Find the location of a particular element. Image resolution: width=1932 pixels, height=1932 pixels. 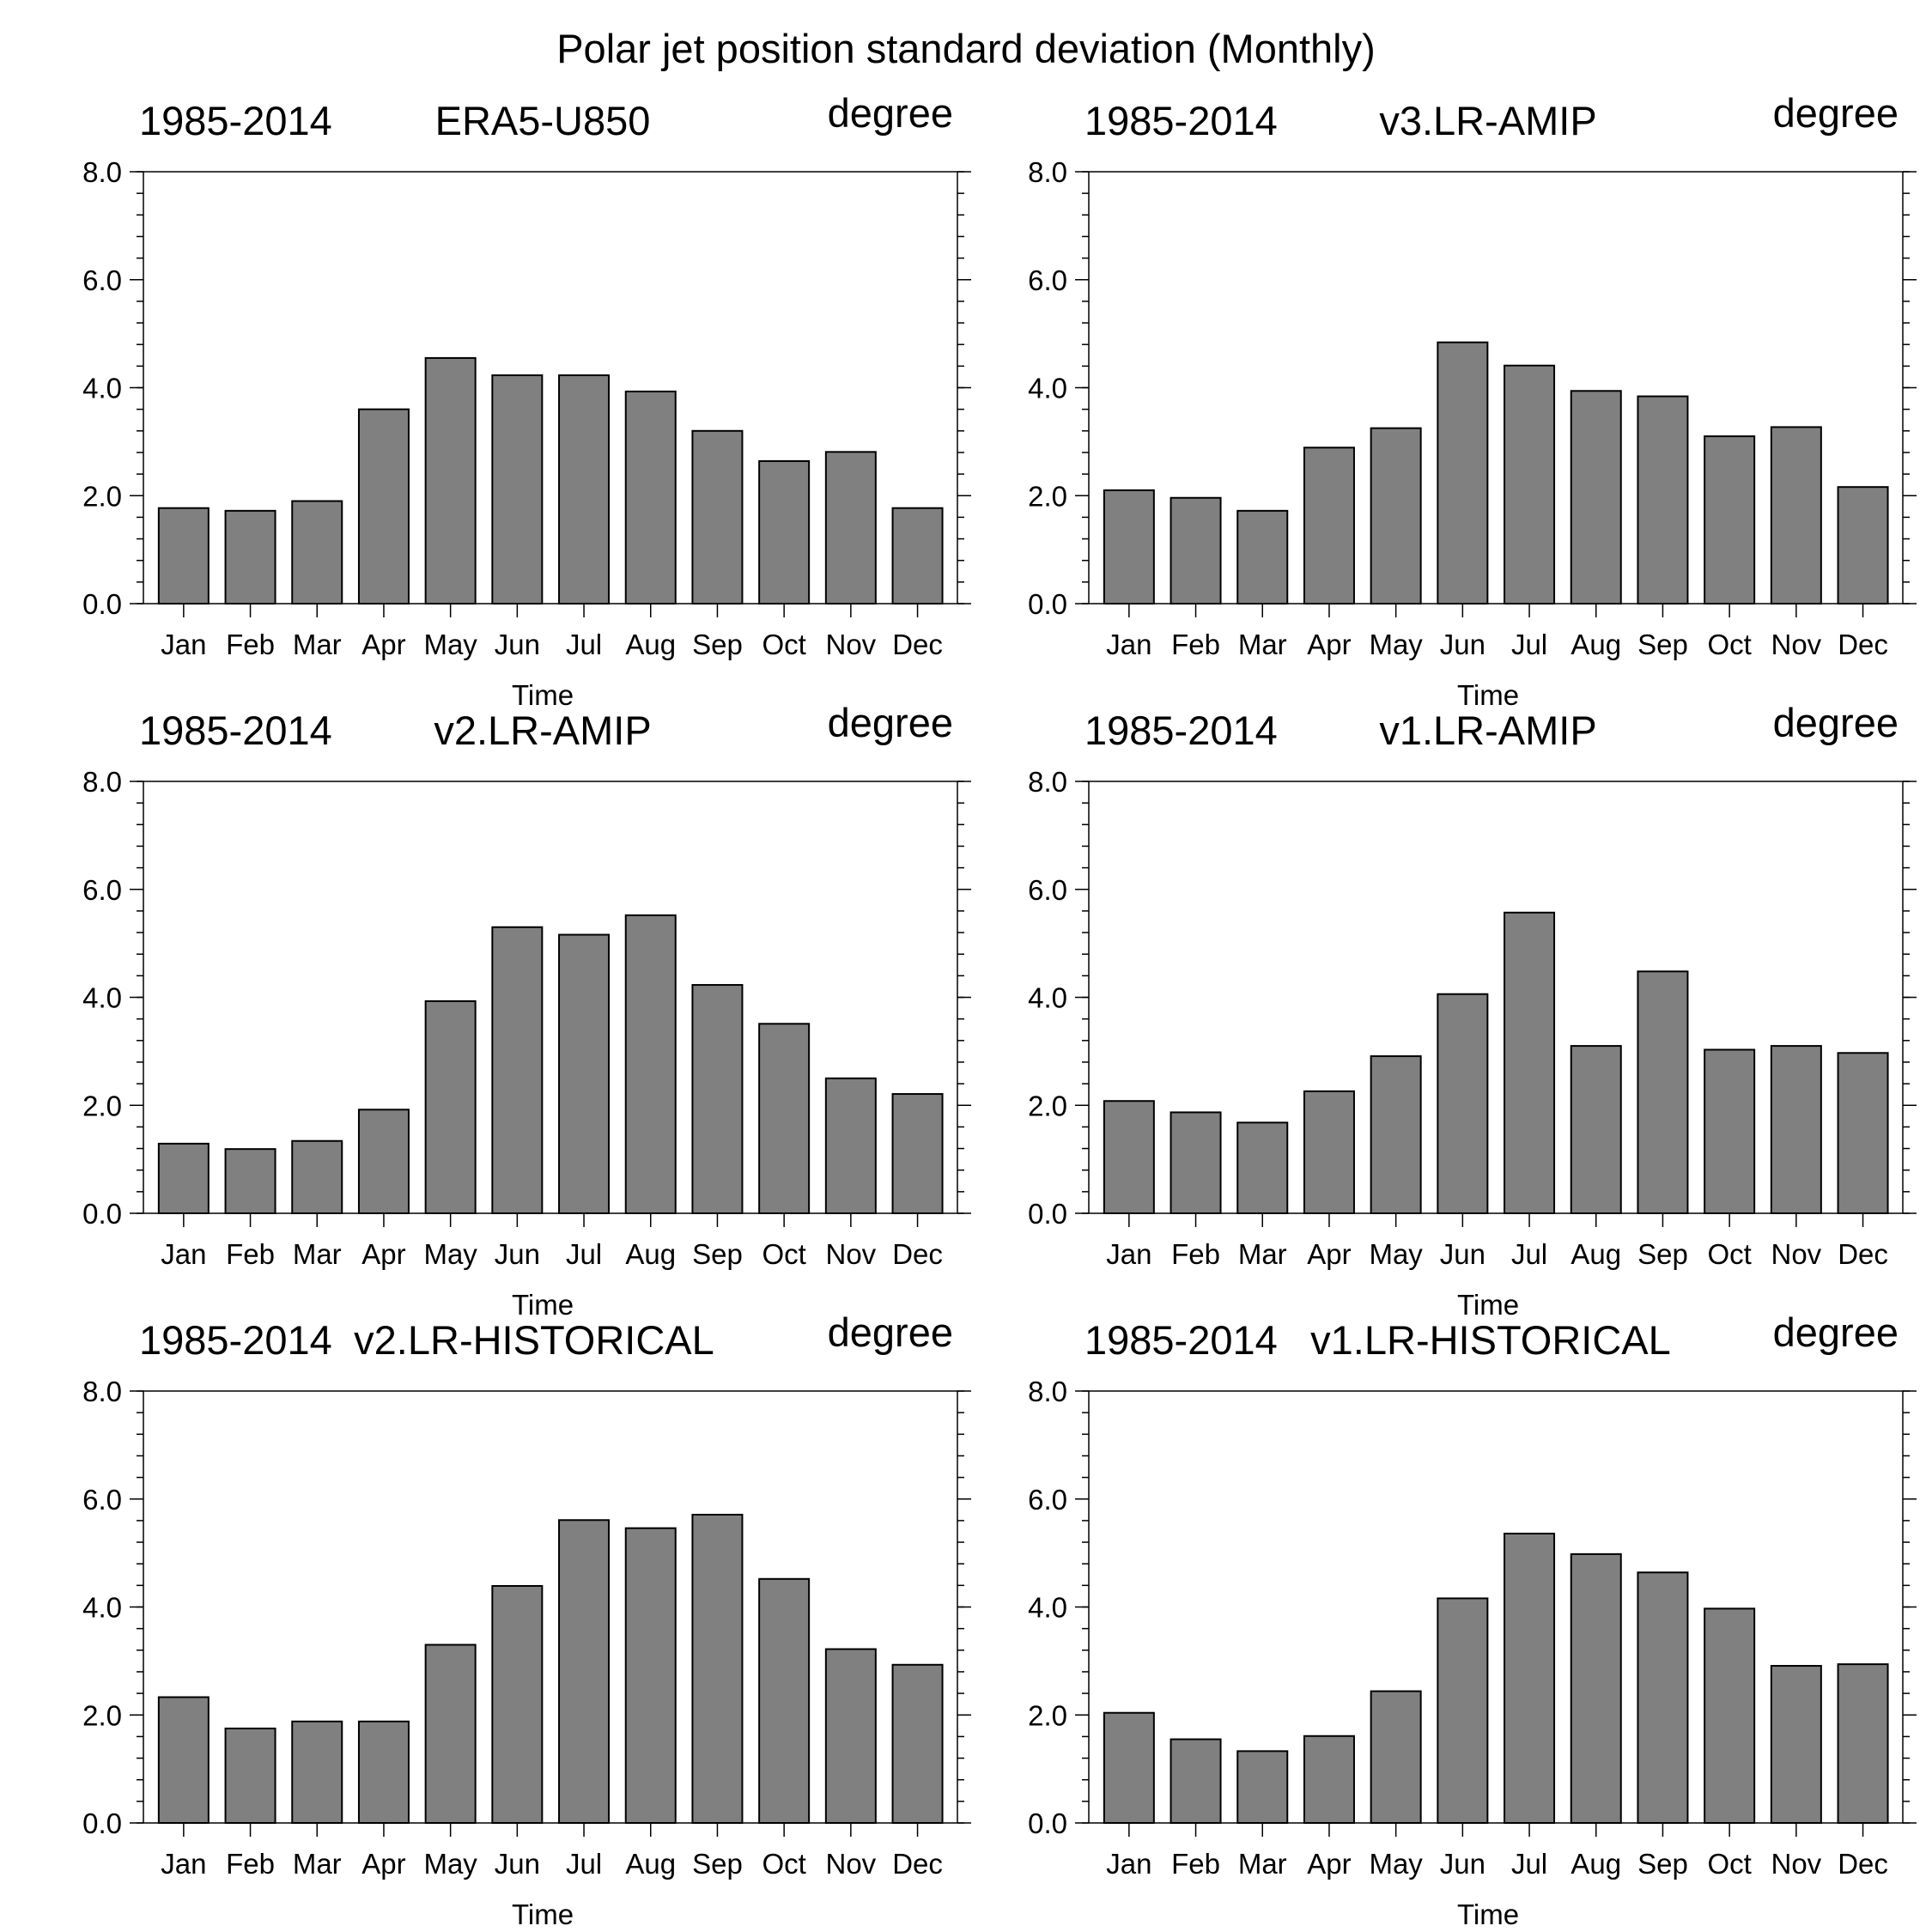

panel-title: v3.LR-AMIP is located at coordinates (1488, 121).